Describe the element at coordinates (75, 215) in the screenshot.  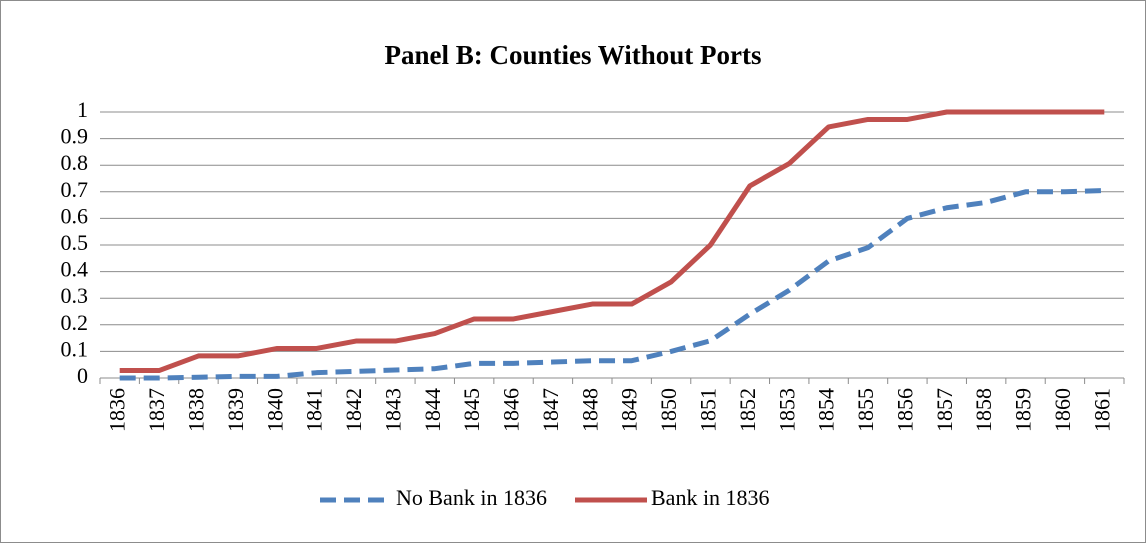
I see `y-tick-label: 0.6` at that location.